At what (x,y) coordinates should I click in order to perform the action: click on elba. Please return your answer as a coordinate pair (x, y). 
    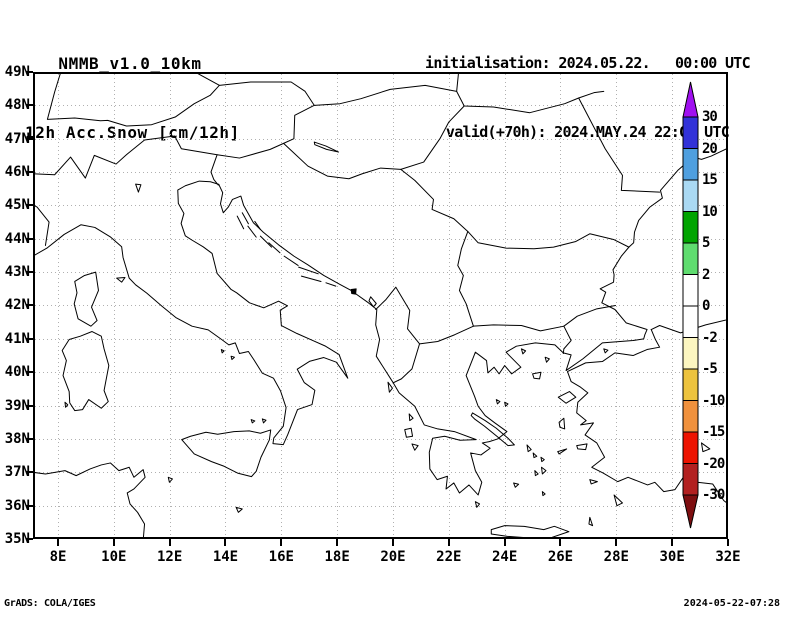
    Looking at the image, I should click on (121, 279).